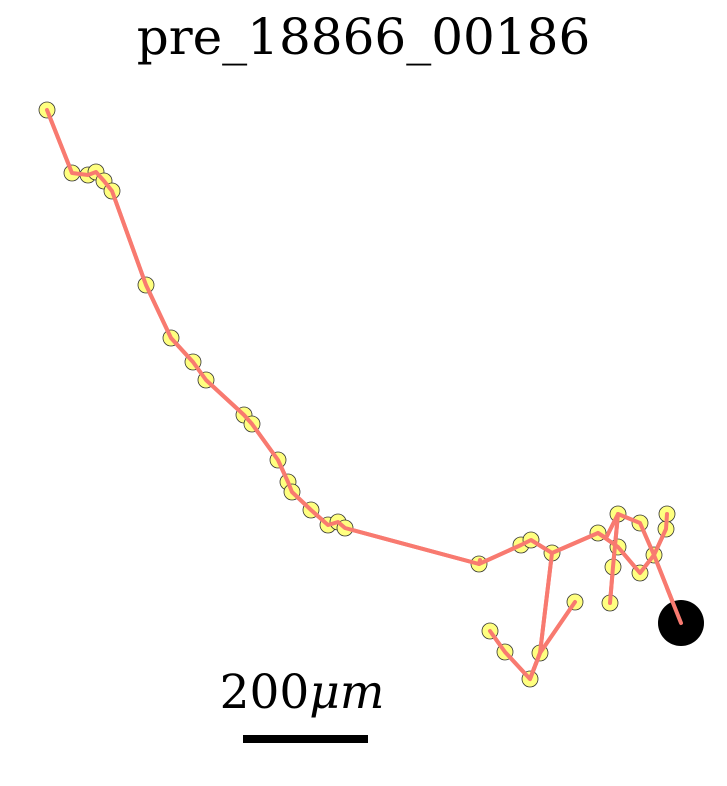  What do you see at coordinates (265, 692) in the screenshot?
I see `scale-bar-value: 200` at bounding box center [265, 692].